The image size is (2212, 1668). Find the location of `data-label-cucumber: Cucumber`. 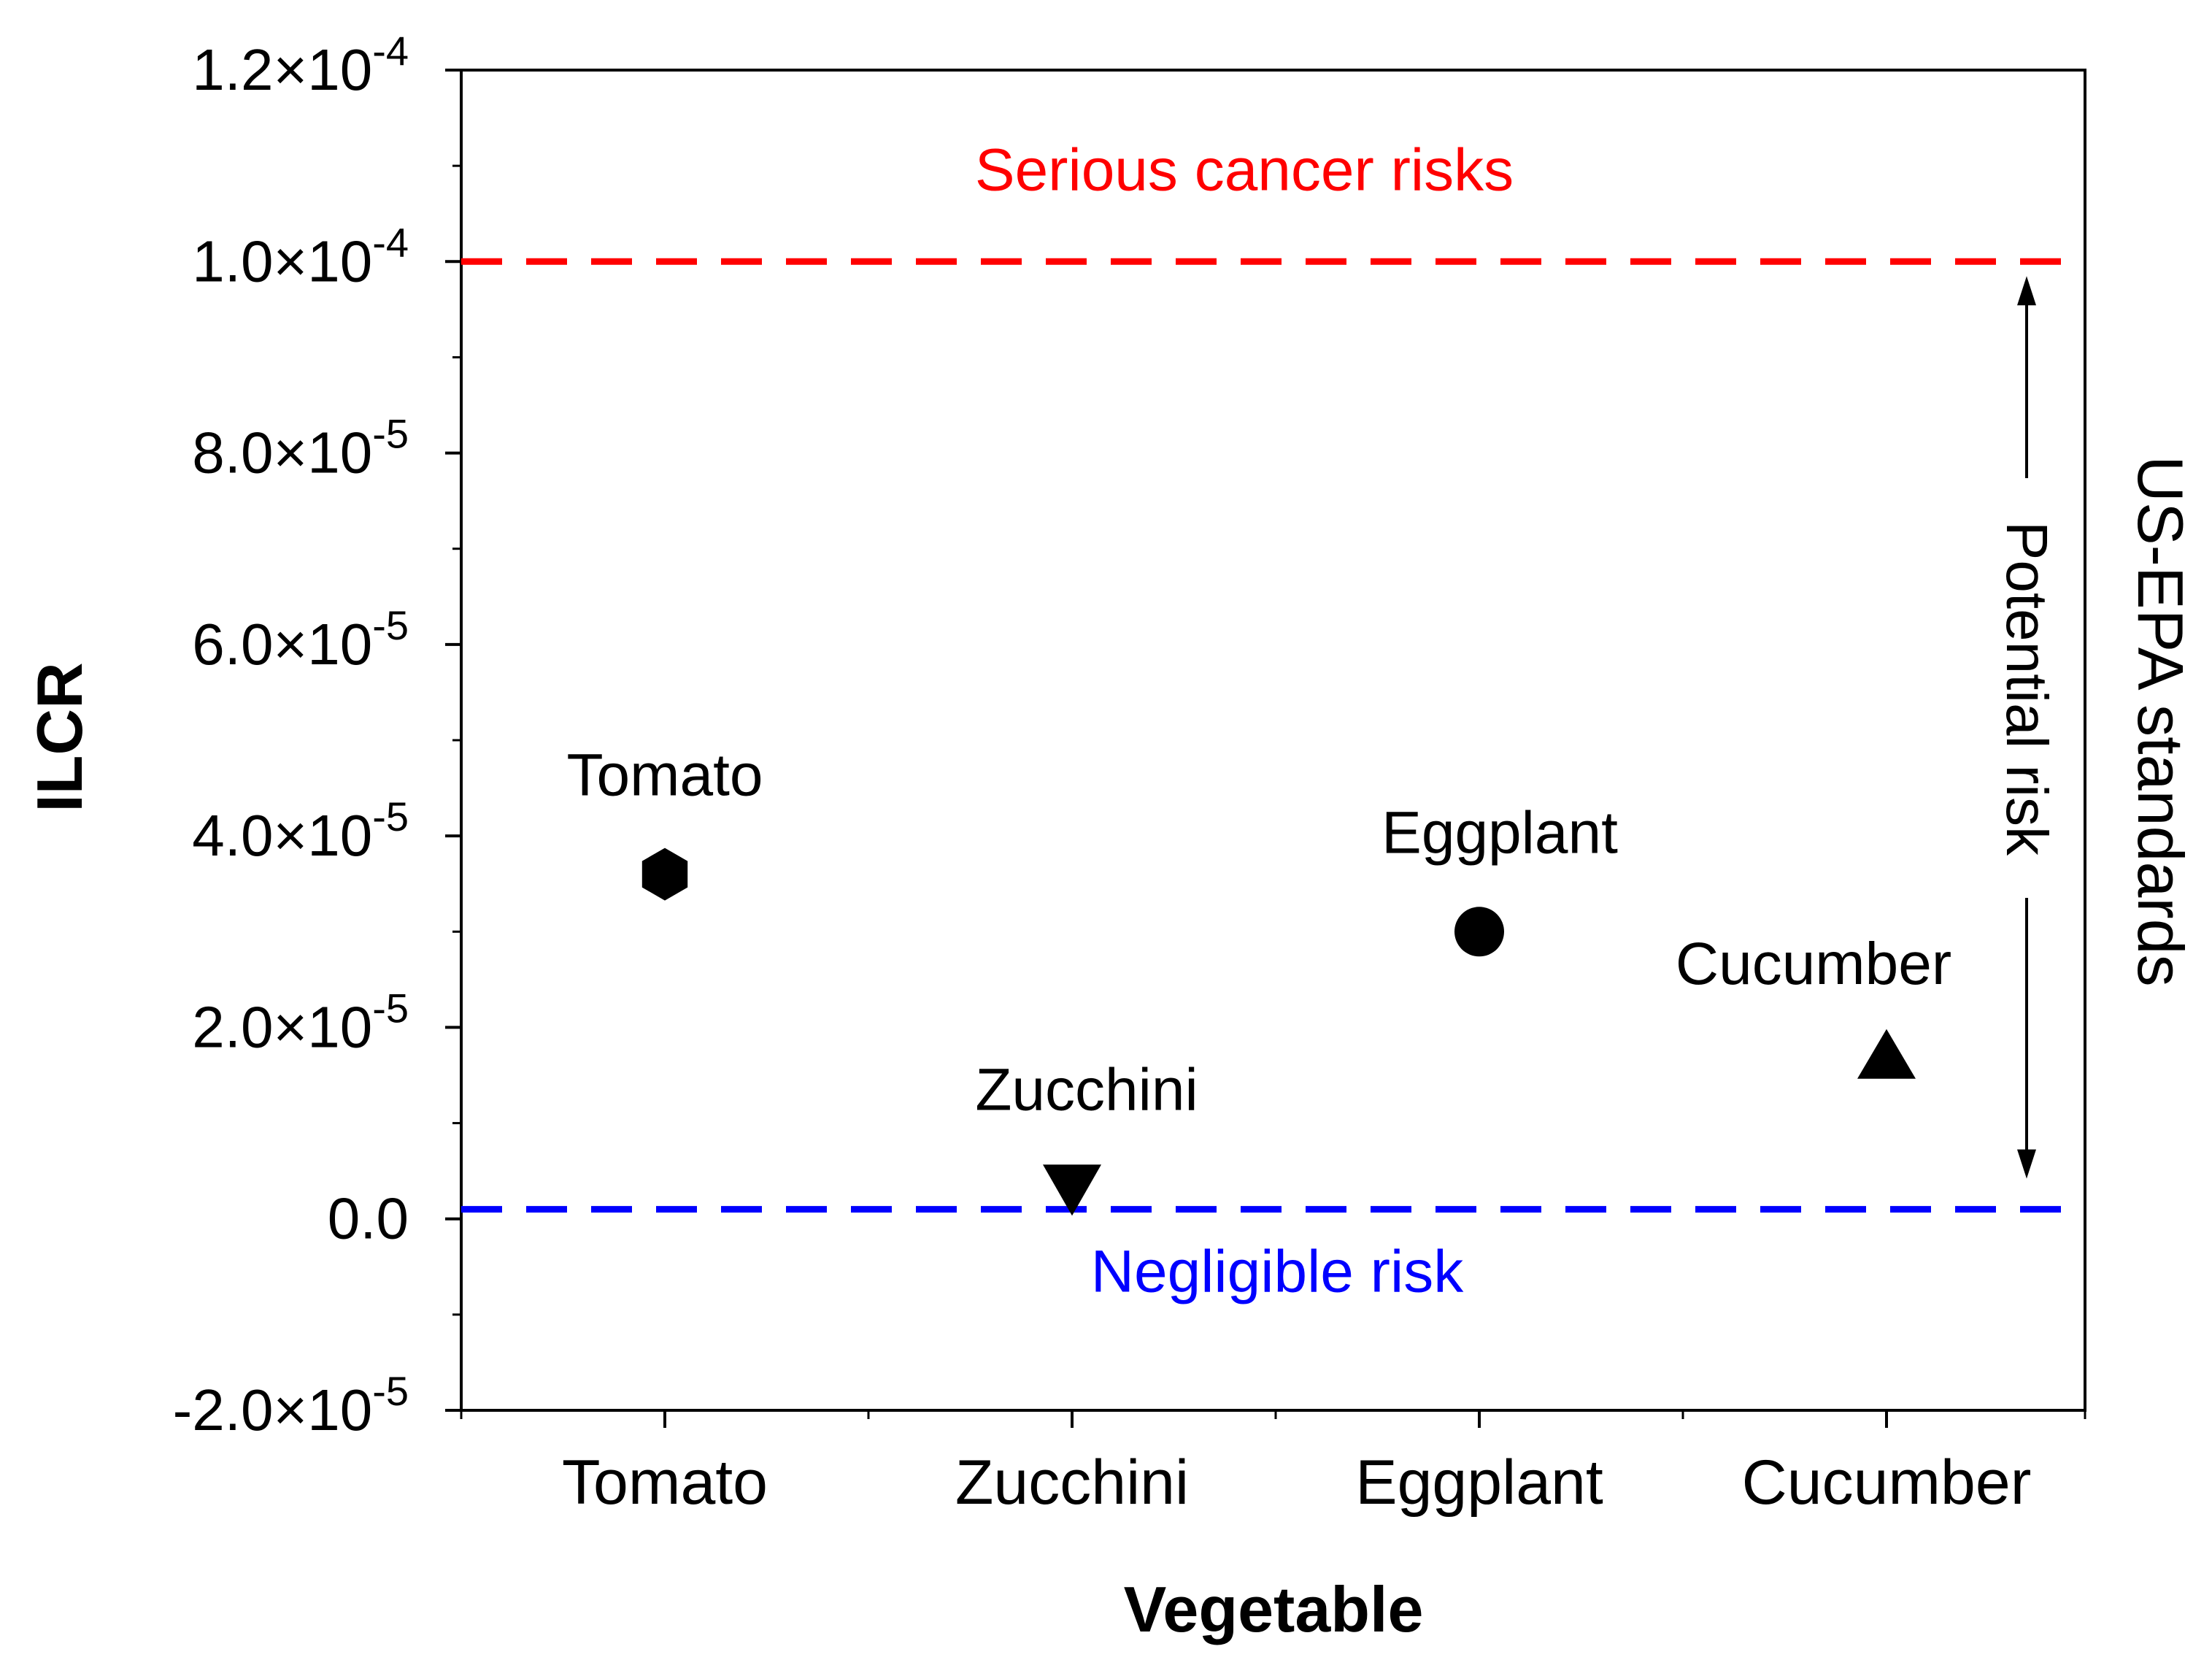

data-label-cucumber: Cucumber is located at coordinates (1813, 964).